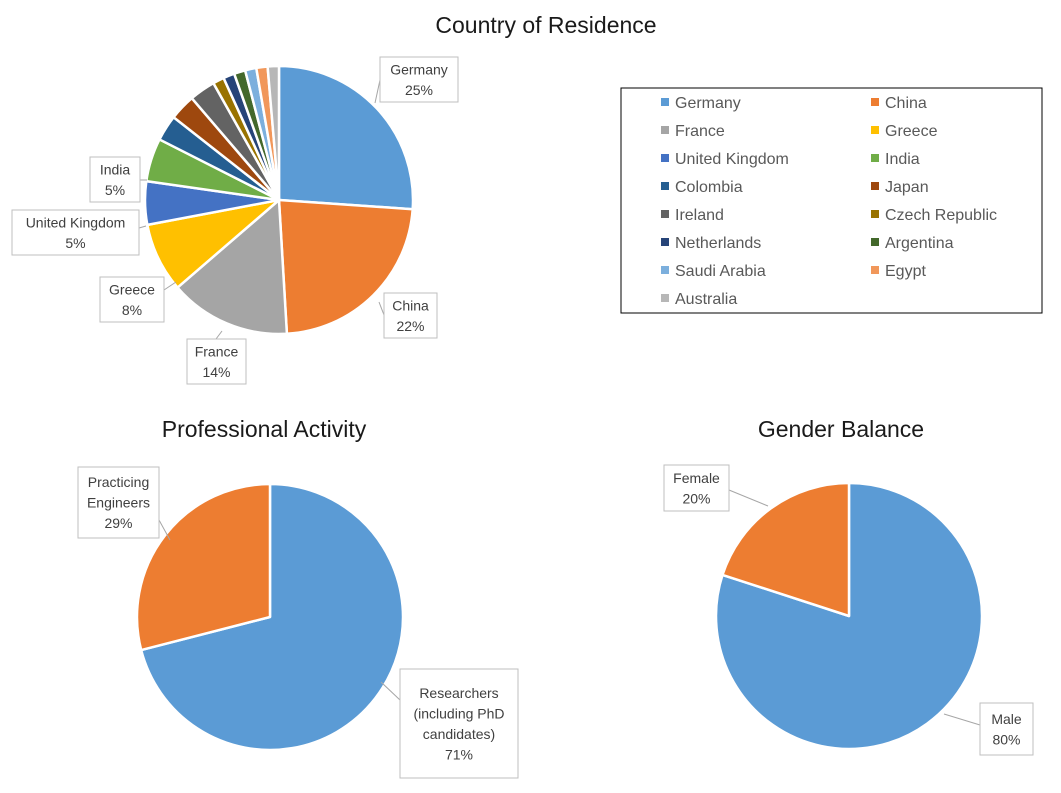 The width and height of the screenshot is (1061, 793). What do you see at coordinates (273, 133) in the screenshot?
I see `country-slice-australia` at bounding box center [273, 133].